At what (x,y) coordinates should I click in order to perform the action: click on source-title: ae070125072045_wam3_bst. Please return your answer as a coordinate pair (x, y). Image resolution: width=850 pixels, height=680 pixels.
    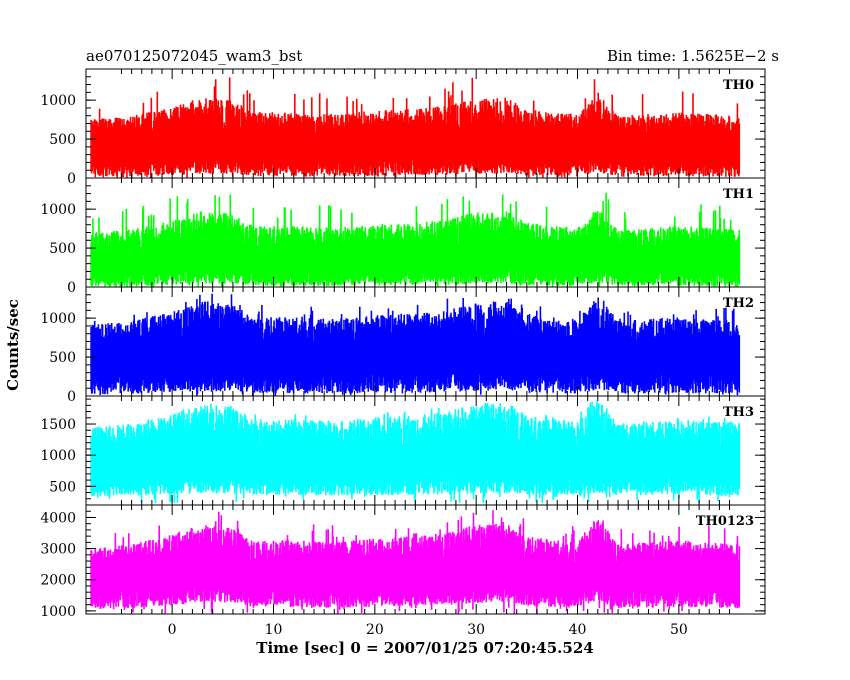
    Looking at the image, I should click on (194, 56).